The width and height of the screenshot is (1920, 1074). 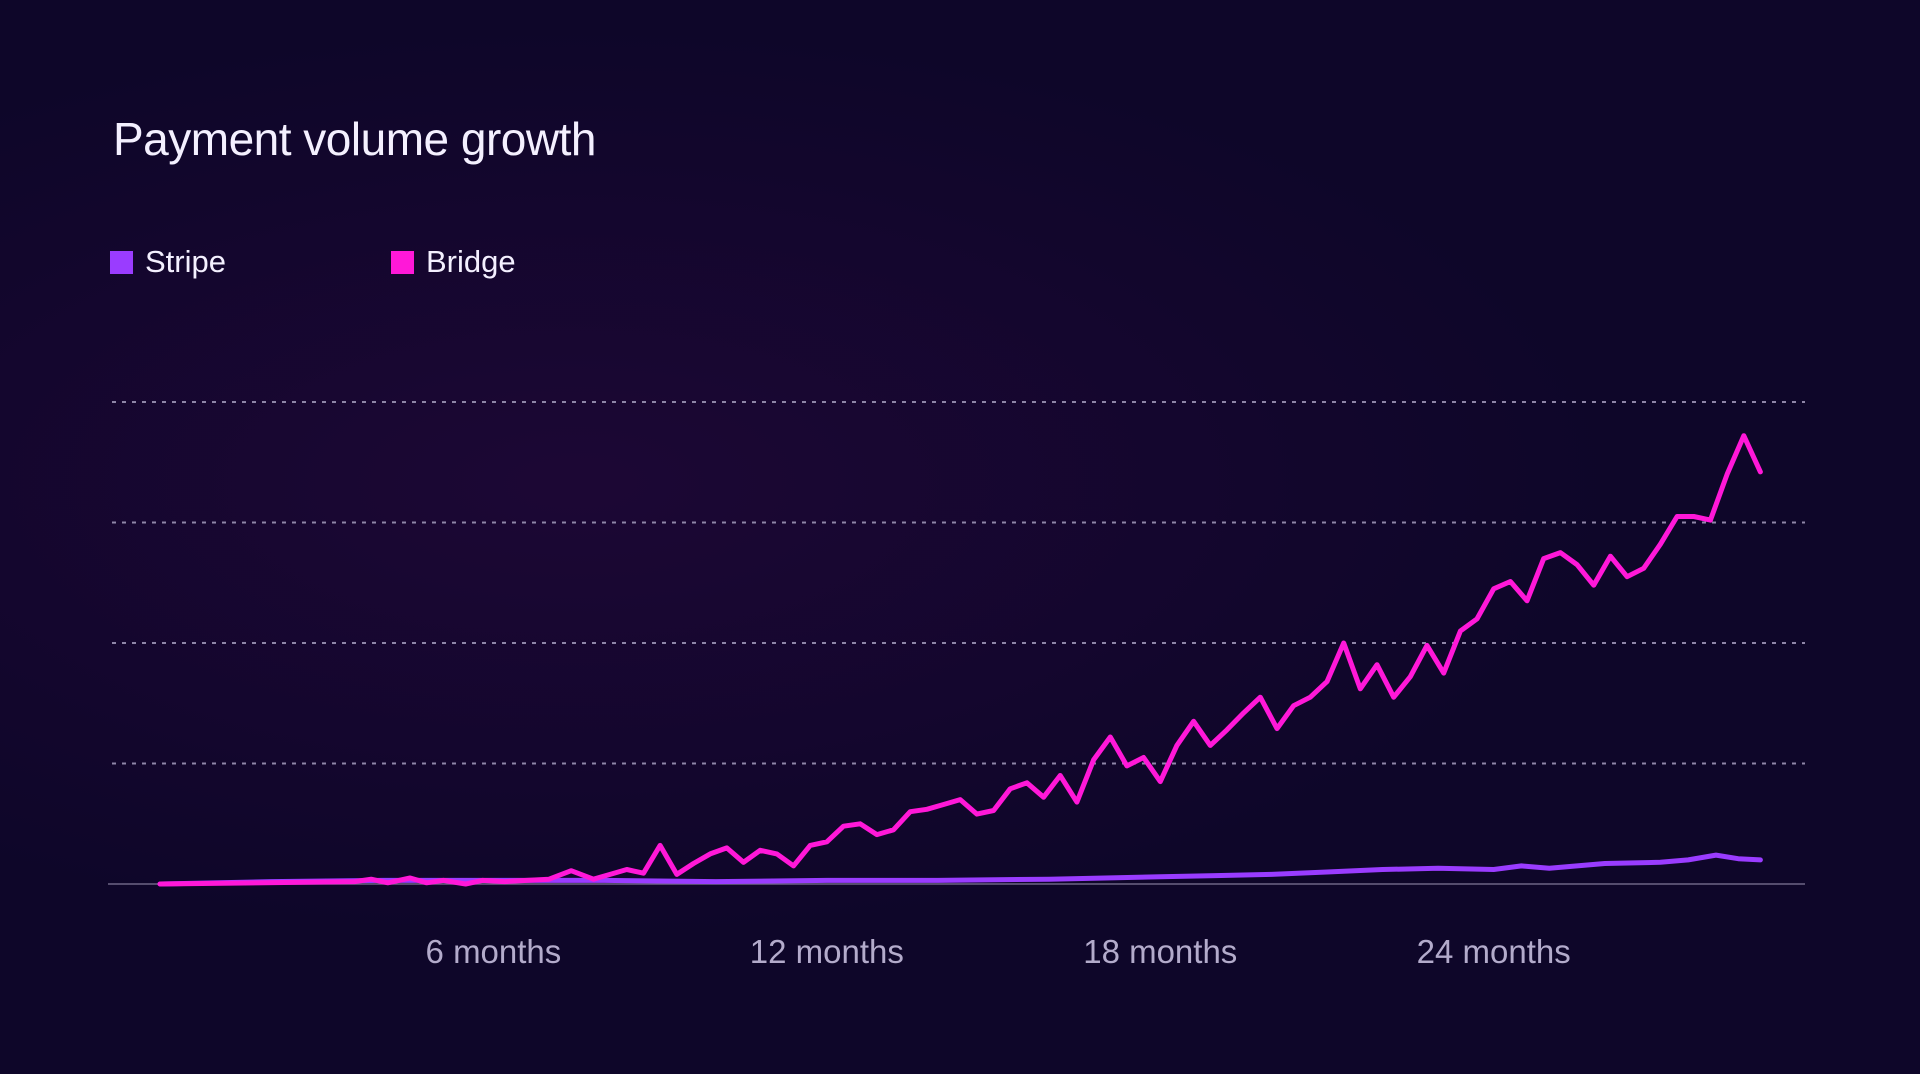 What do you see at coordinates (998, 951) in the screenshot?
I see `x-axis-ticks: 6 months 12 months 18 months 24 months` at bounding box center [998, 951].